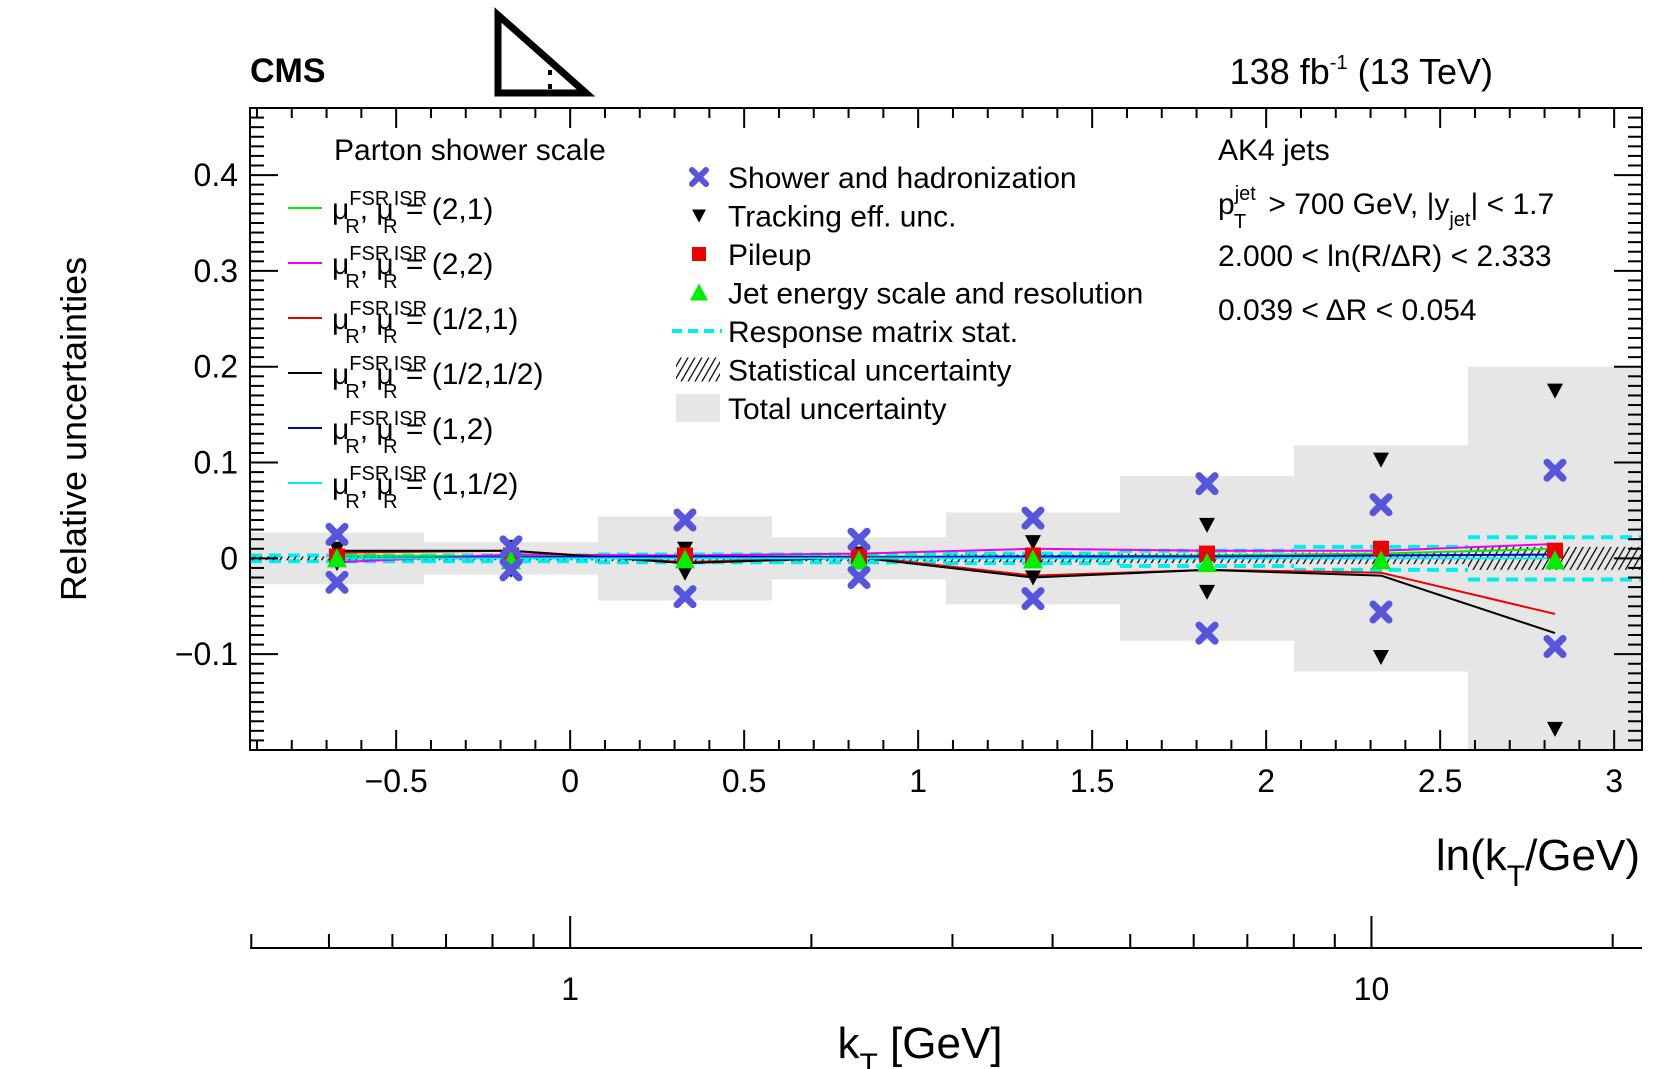 This screenshot has height=1069, width=1661. I want to click on y-tick-label: −0.1, so click(206, 654).